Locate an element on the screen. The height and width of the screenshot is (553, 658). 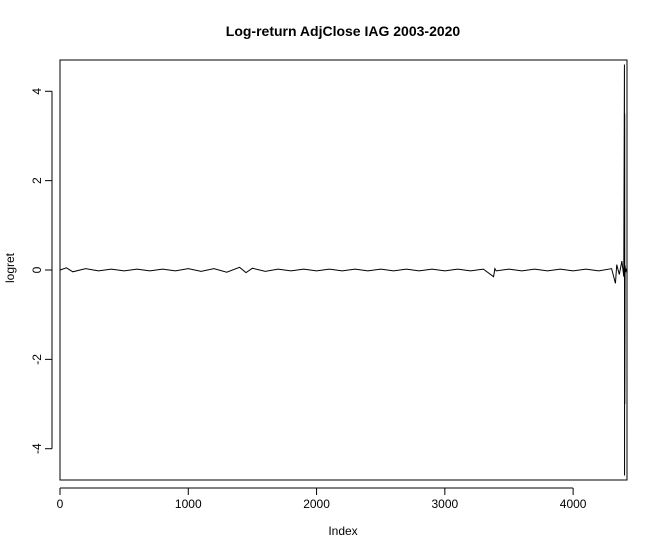
x-tick-label: 0 is located at coordinates (60, 504).